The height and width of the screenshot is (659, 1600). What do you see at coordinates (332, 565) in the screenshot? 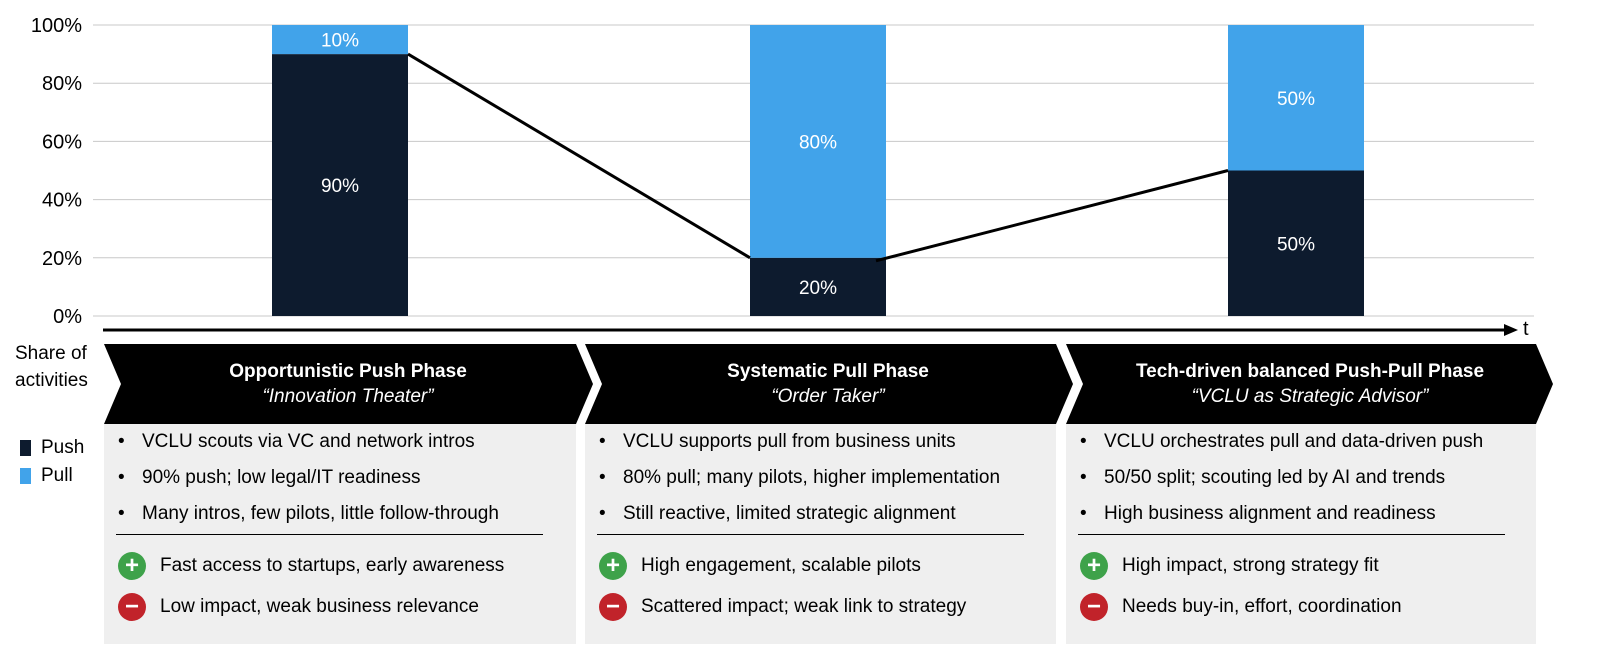
I see `phase-1-pro-text: Fast access to startups, early awareness` at bounding box center [332, 565].